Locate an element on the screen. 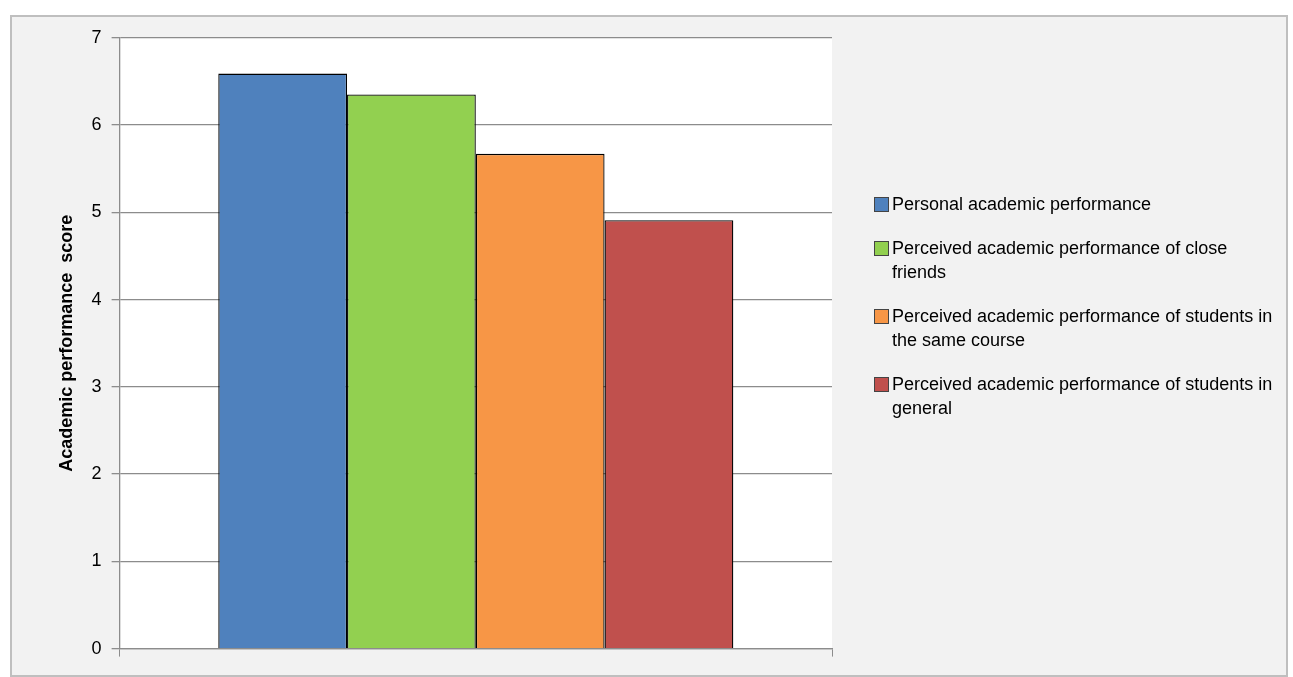  y-tick-label: 0 is located at coordinates (96, 647).